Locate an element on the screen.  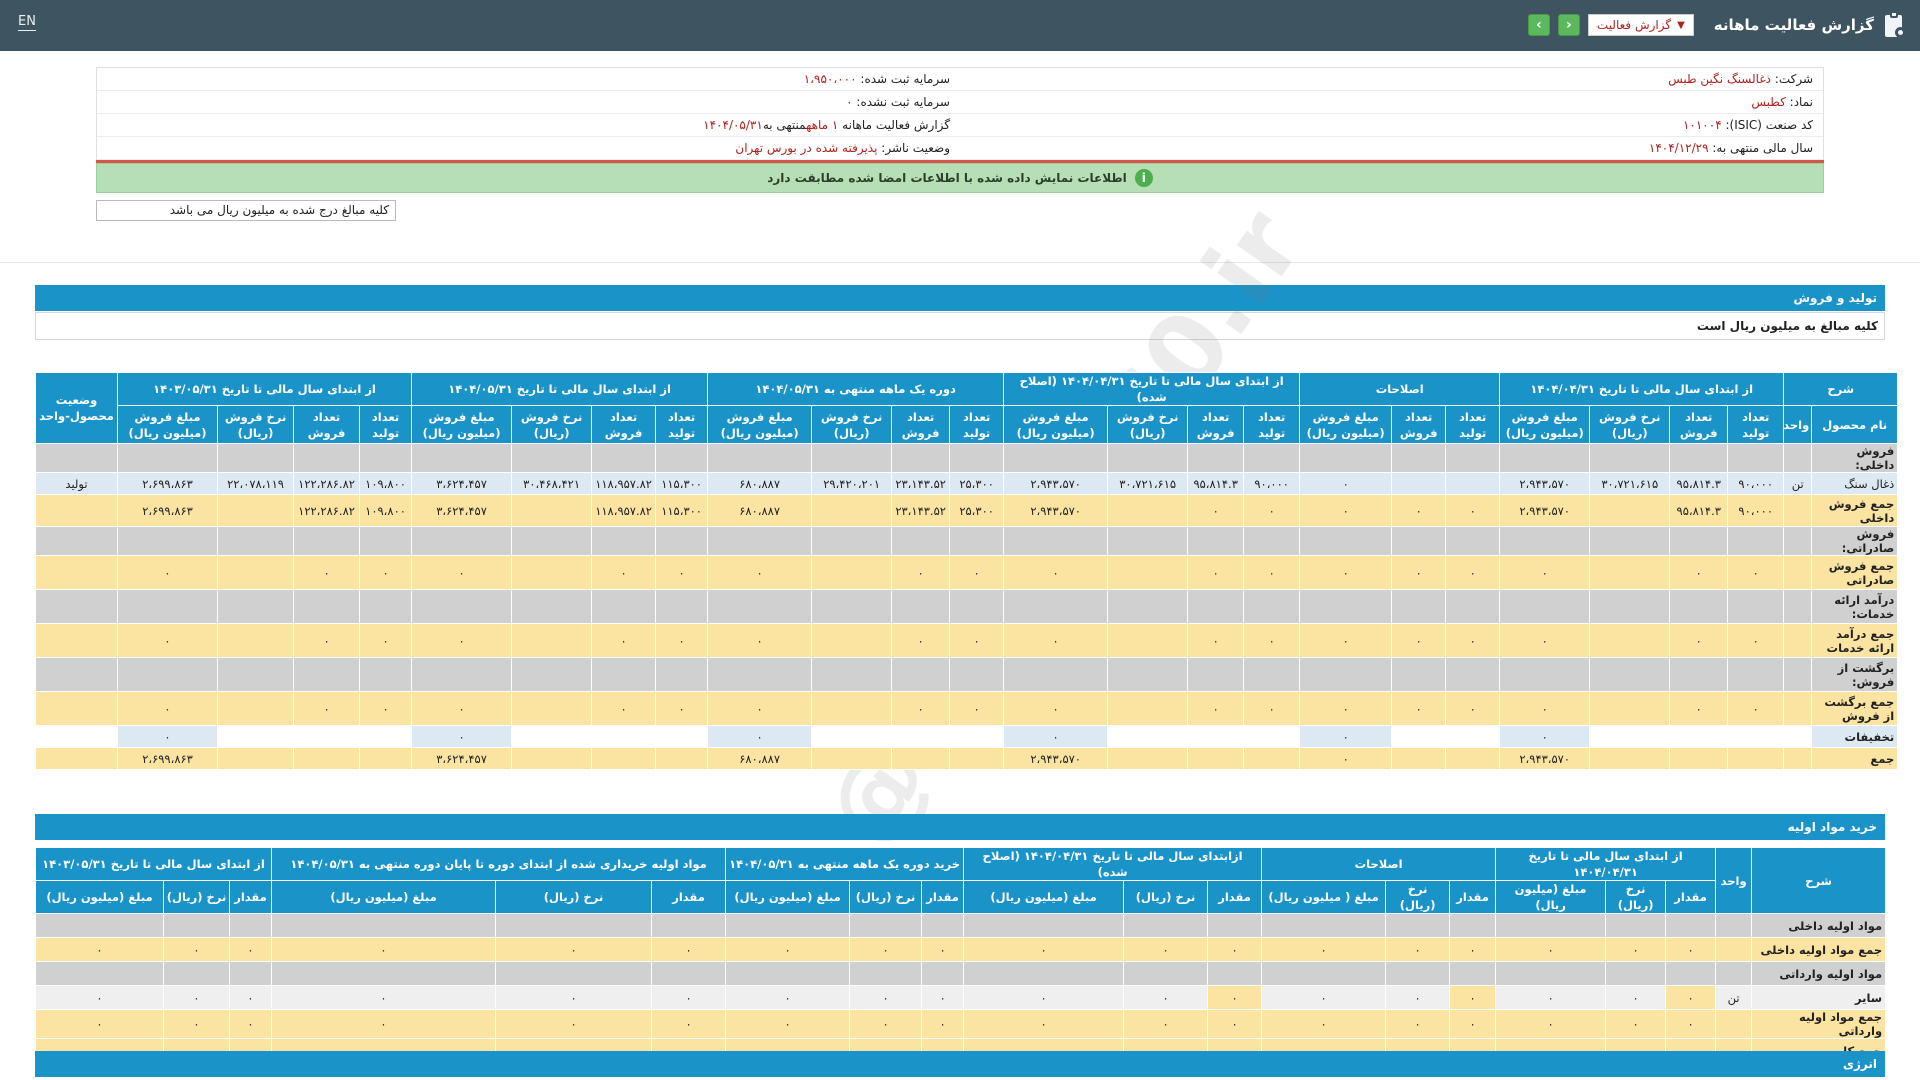
previous-report-button: ‹ is located at coordinates (1538, 25).